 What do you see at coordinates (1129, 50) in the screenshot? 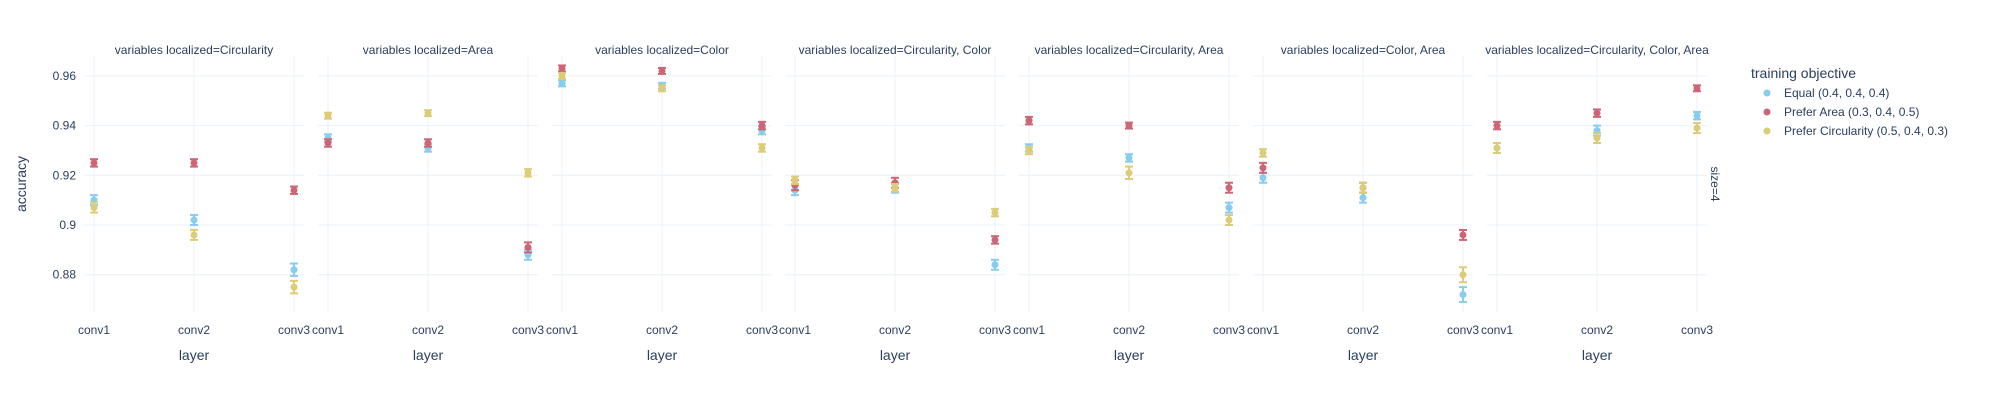
I see `facet-title: variables localized=Circularity, Area` at bounding box center [1129, 50].